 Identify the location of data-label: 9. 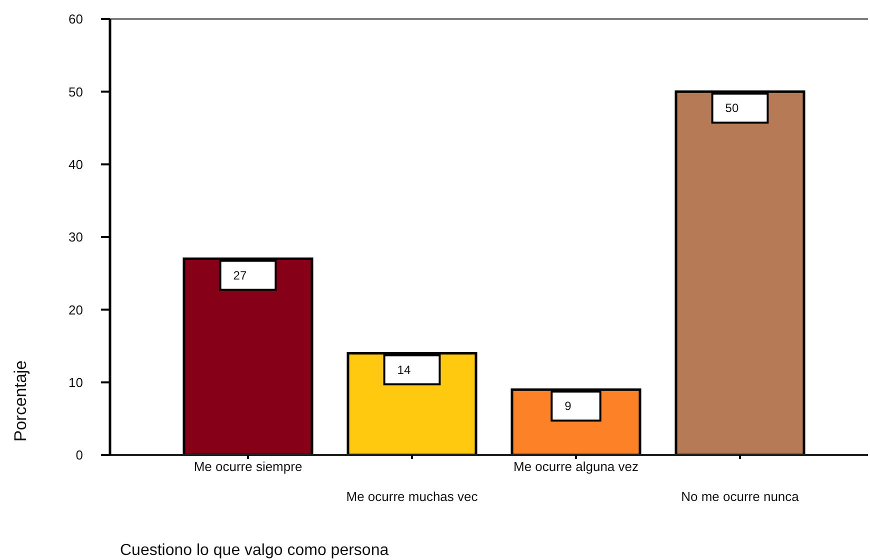
(568, 406).